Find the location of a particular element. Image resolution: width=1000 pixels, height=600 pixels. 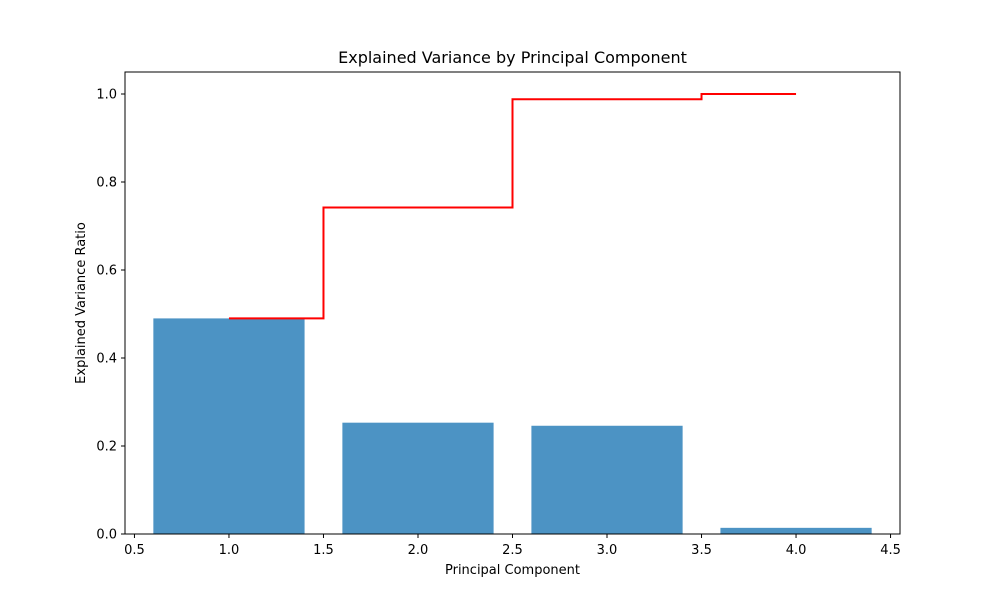

y-tick-label: 0.4 is located at coordinates (106, 359).